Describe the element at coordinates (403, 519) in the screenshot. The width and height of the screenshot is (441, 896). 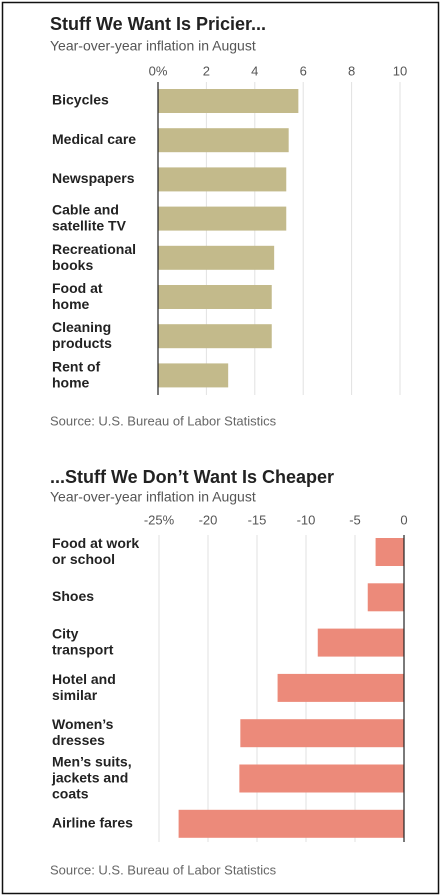
I see `x-tick-label: 0` at that location.